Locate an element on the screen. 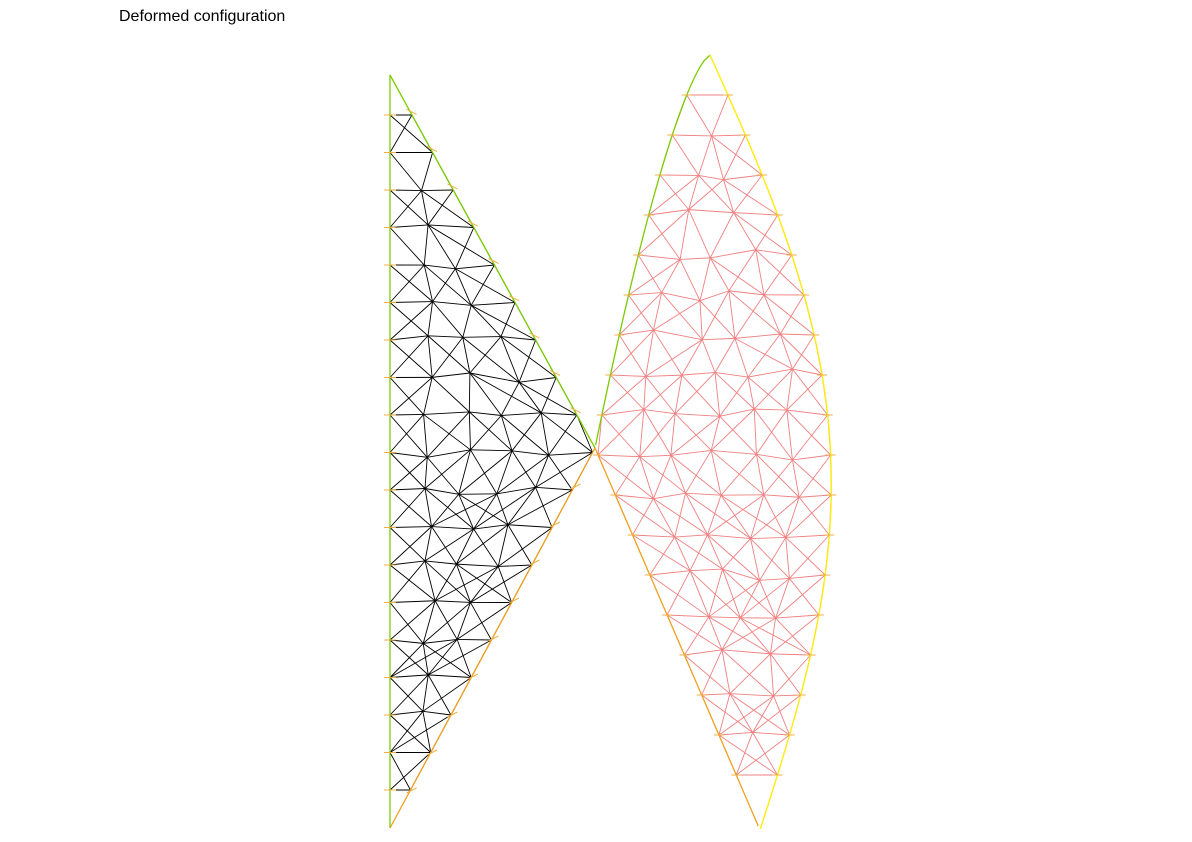  deformed-lower-boundary is located at coordinates (676, 637).